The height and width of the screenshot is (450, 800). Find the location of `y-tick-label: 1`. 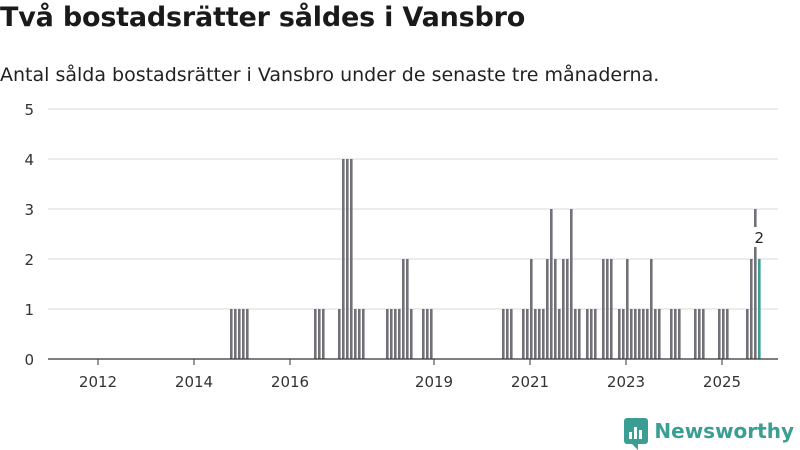

y-tick-label: 1 is located at coordinates (29, 310).